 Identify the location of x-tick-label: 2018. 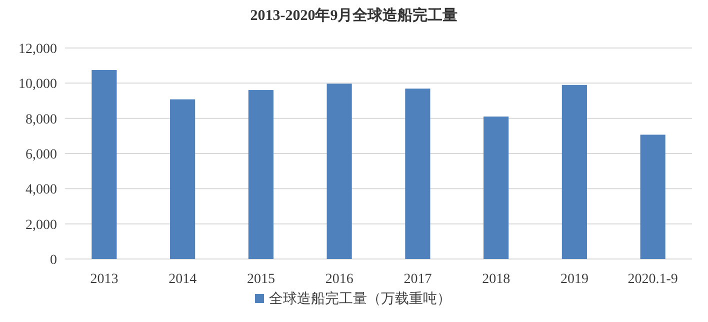
(496, 279).